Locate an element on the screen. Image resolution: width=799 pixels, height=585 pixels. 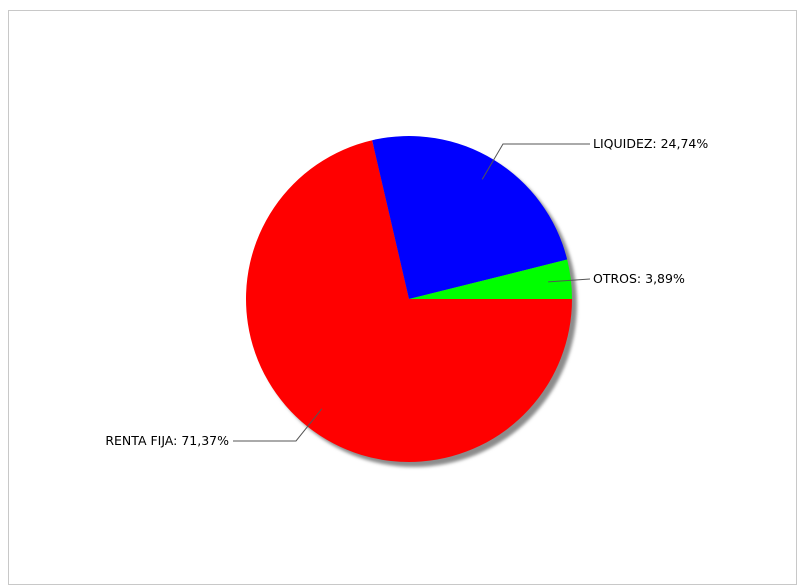
slice-label-otros: OTROS: 3,89% is located at coordinates (639, 278).